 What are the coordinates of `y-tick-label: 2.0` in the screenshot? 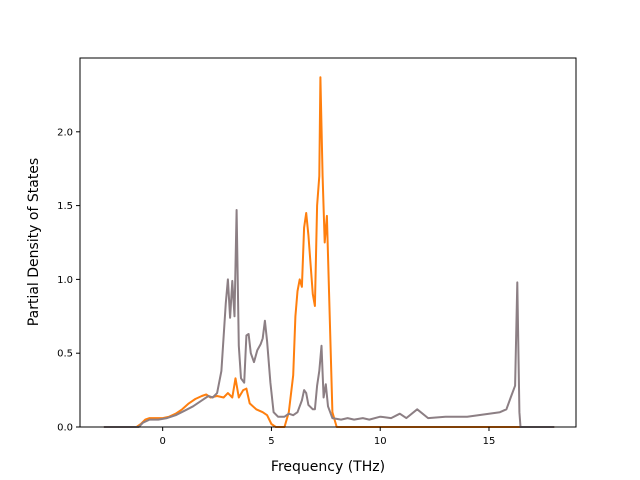 It's located at (65, 132).